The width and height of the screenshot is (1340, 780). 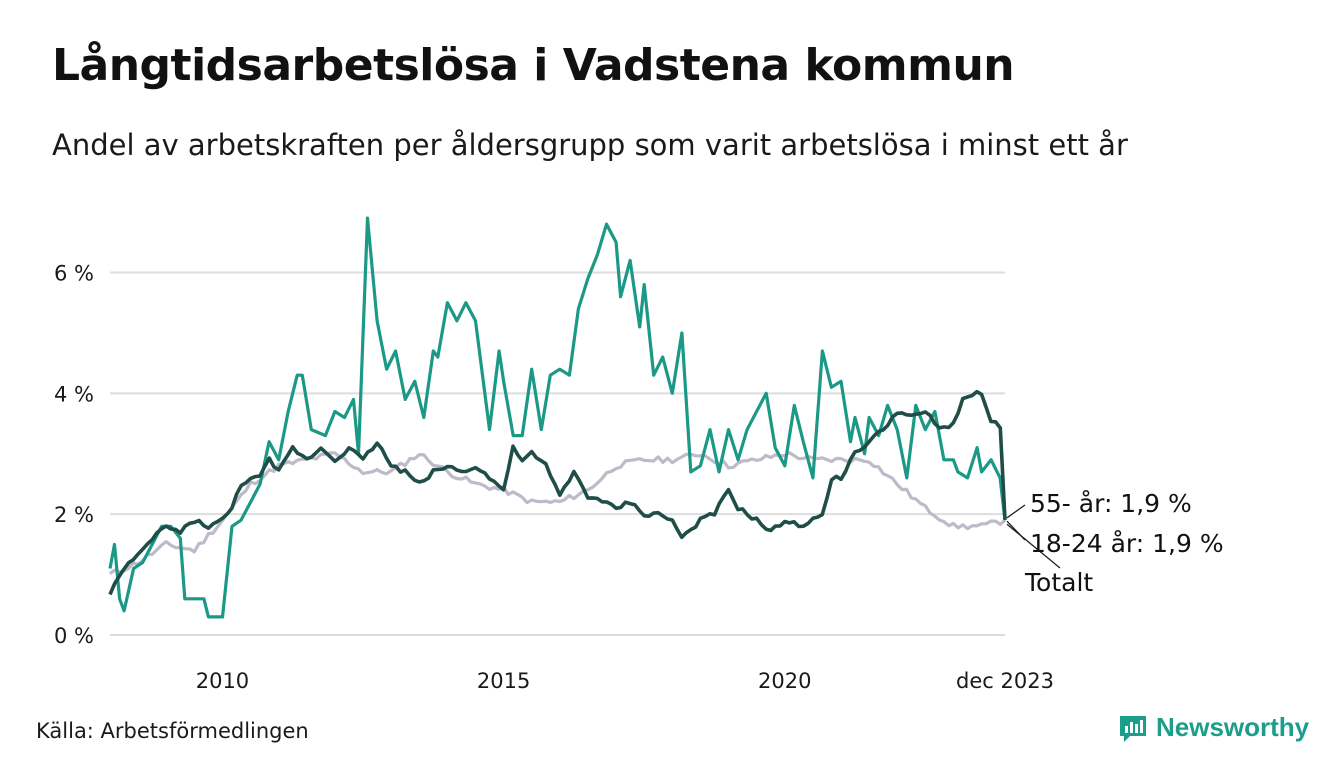 What do you see at coordinates (1127, 543) in the screenshot?
I see `series-end-label: 18-24 år: 1,9 %` at bounding box center [1127, 543].